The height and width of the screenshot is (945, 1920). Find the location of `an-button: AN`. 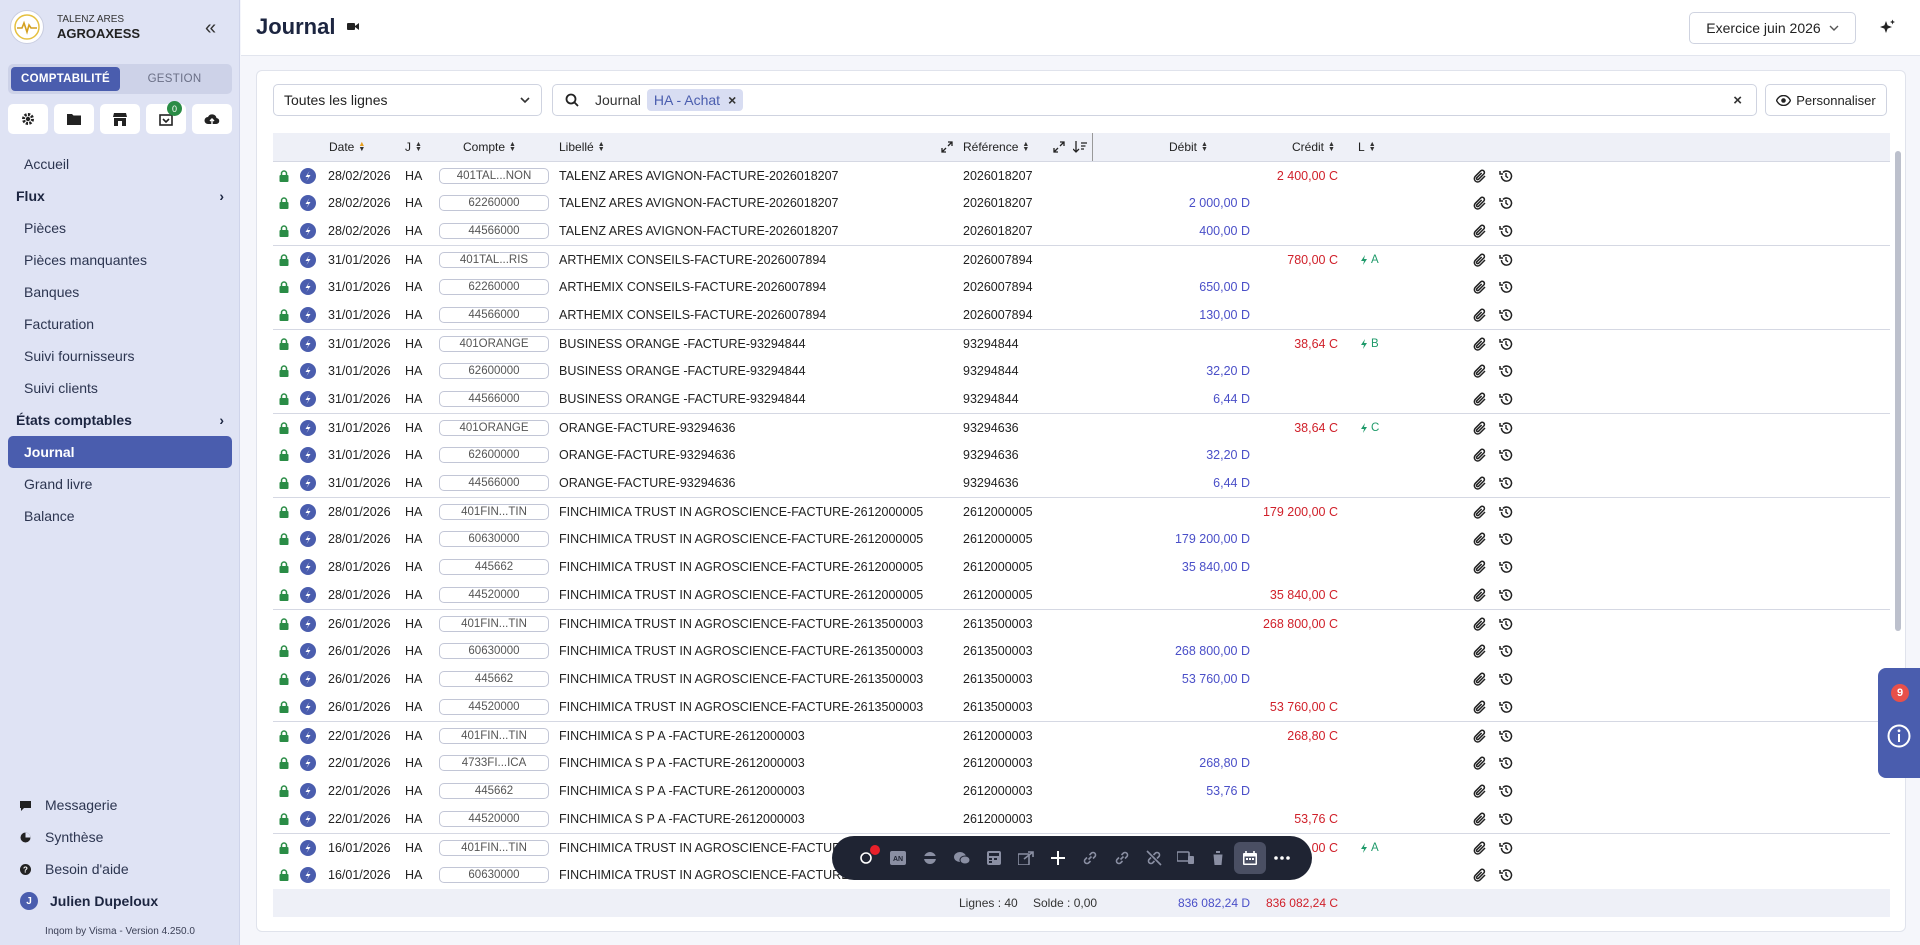

an-button: AN is located at coordinates (898, 858).